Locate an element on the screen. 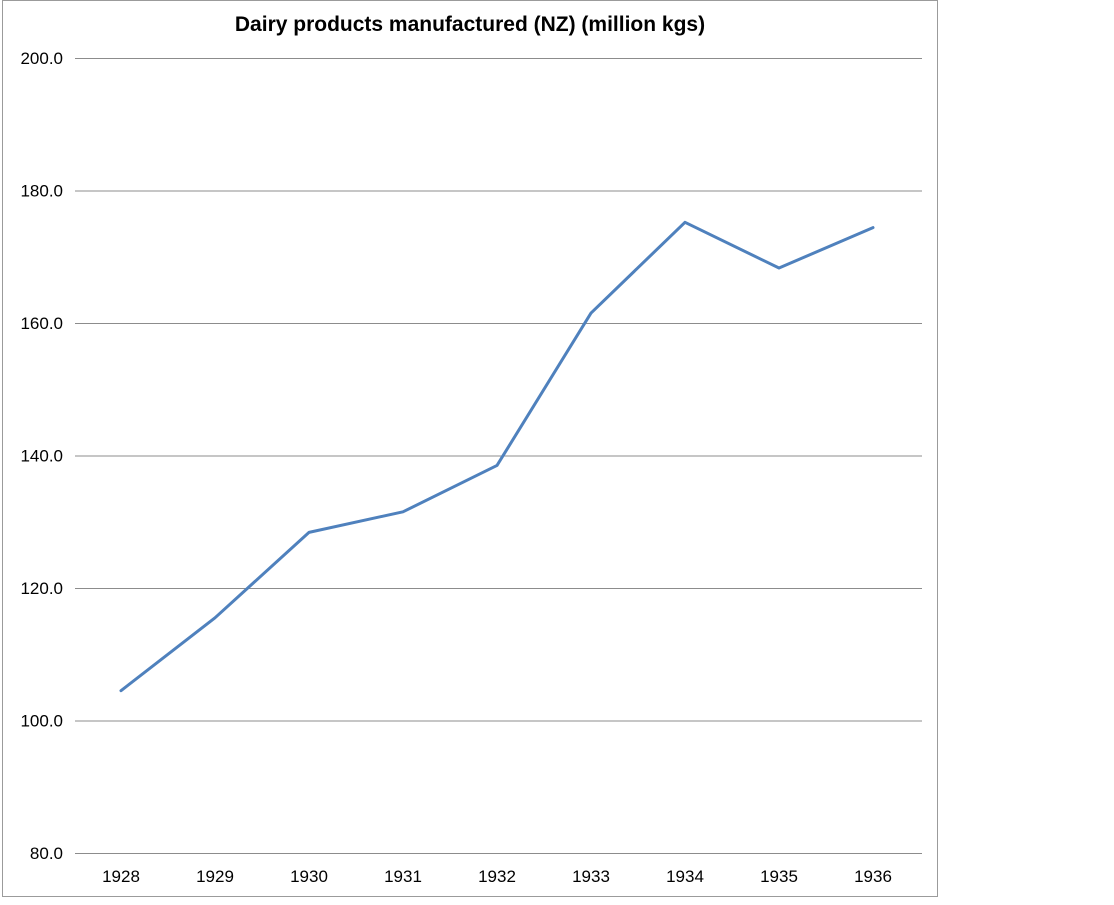 This screenshot has height=905, width=1114. y-axis-tick-label: 160.0 is located at coordinates (41, 323).